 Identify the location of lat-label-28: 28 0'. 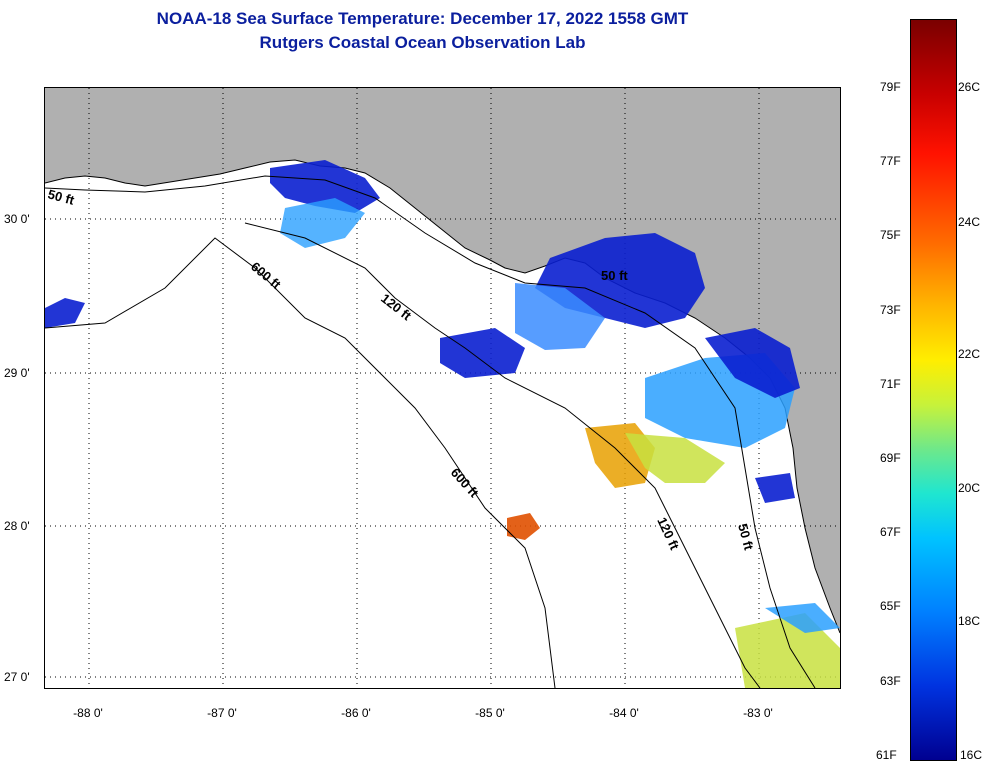
(17, 526).